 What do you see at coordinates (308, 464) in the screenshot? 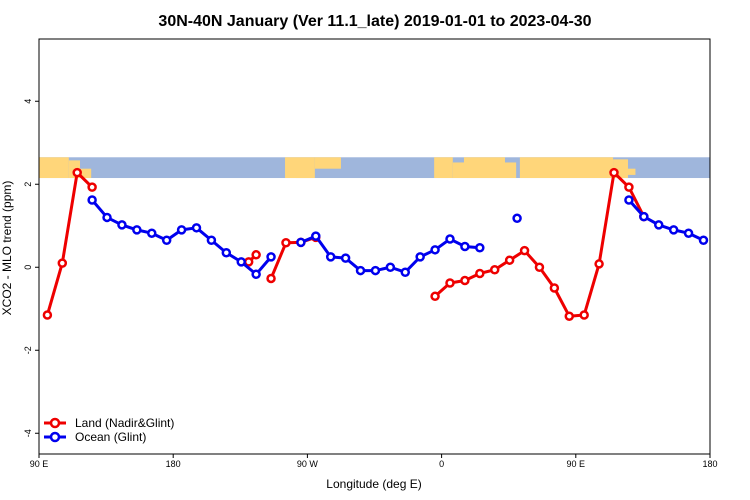
I see `x-tick-label-2: 90 W` at bounding box center [308, 464].